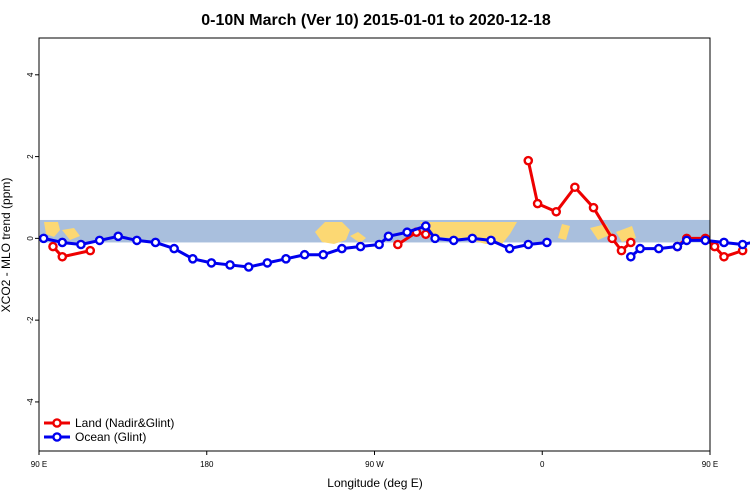 The width and height of the screenshot is (750, 500). Describe the element at coordinates (332, 233) in the screenshot. I see `land-patch-central-america` at that location.